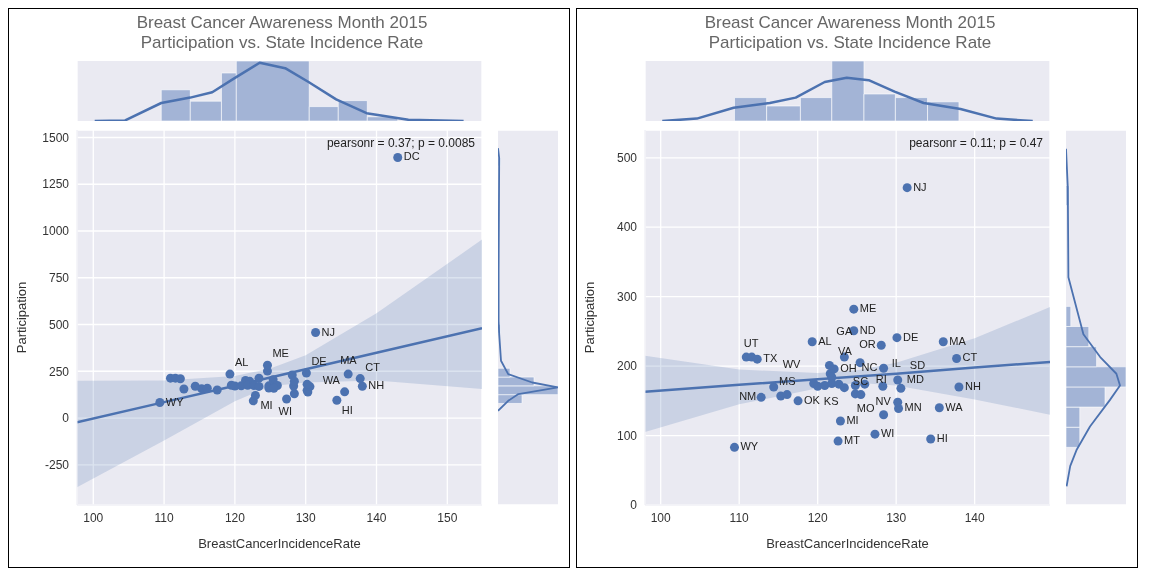 Image resolution: width=1162 pixels, height=579 pixels. I want to click on y-tick-label: 200, so click(627, 366).